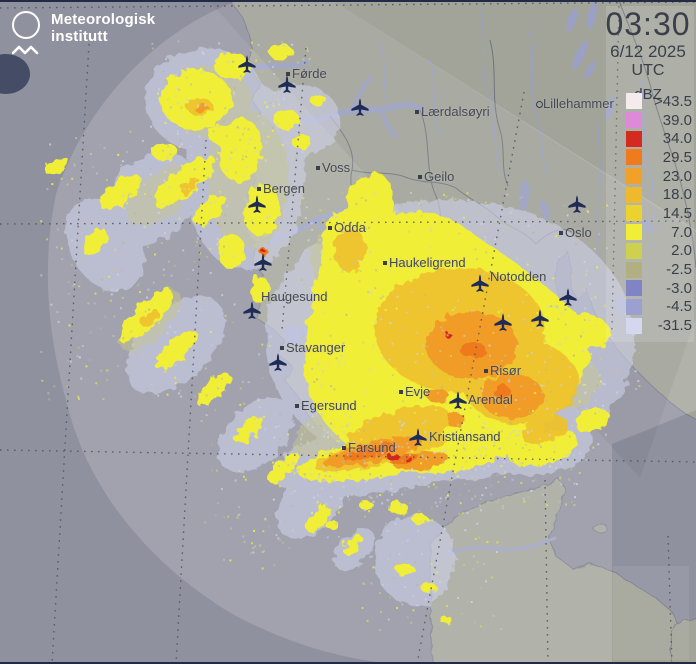  I want to click on legend-value-label: -4.5, so click(679, 307).